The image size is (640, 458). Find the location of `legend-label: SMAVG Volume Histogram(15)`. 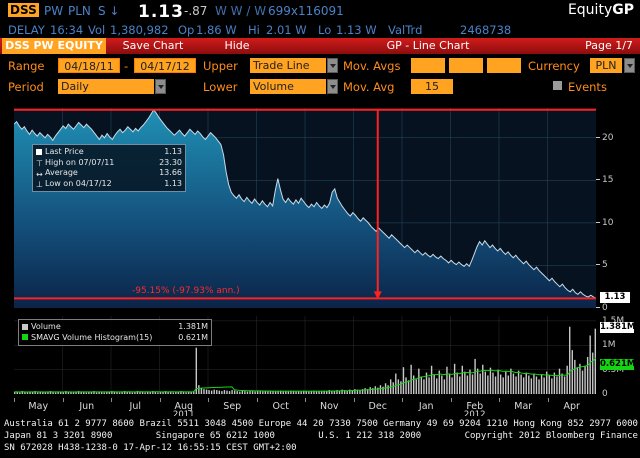

legend-label: SMAVG Volume Histogram(15) is located at coordinates (92, 337).